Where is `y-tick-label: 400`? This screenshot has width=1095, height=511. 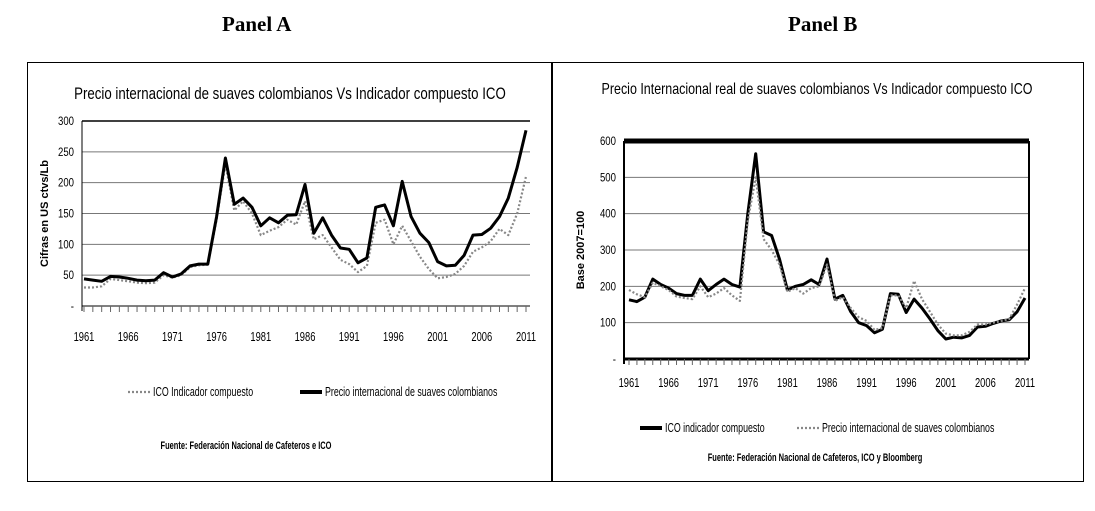
y-tick-label: 400 is located at coordinates (608, 214).